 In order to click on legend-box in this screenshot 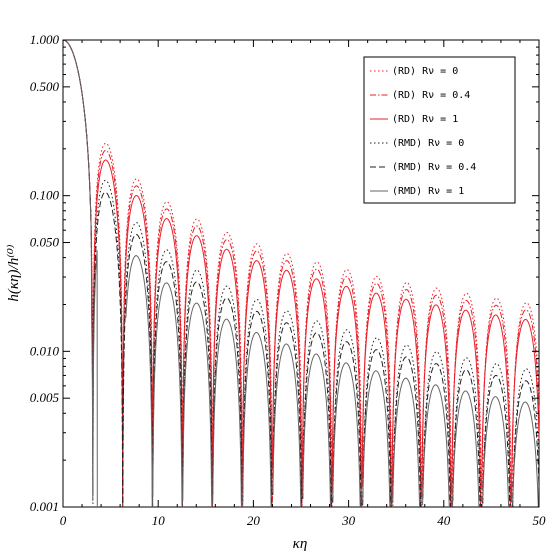, I will do `click(439, 130)`.